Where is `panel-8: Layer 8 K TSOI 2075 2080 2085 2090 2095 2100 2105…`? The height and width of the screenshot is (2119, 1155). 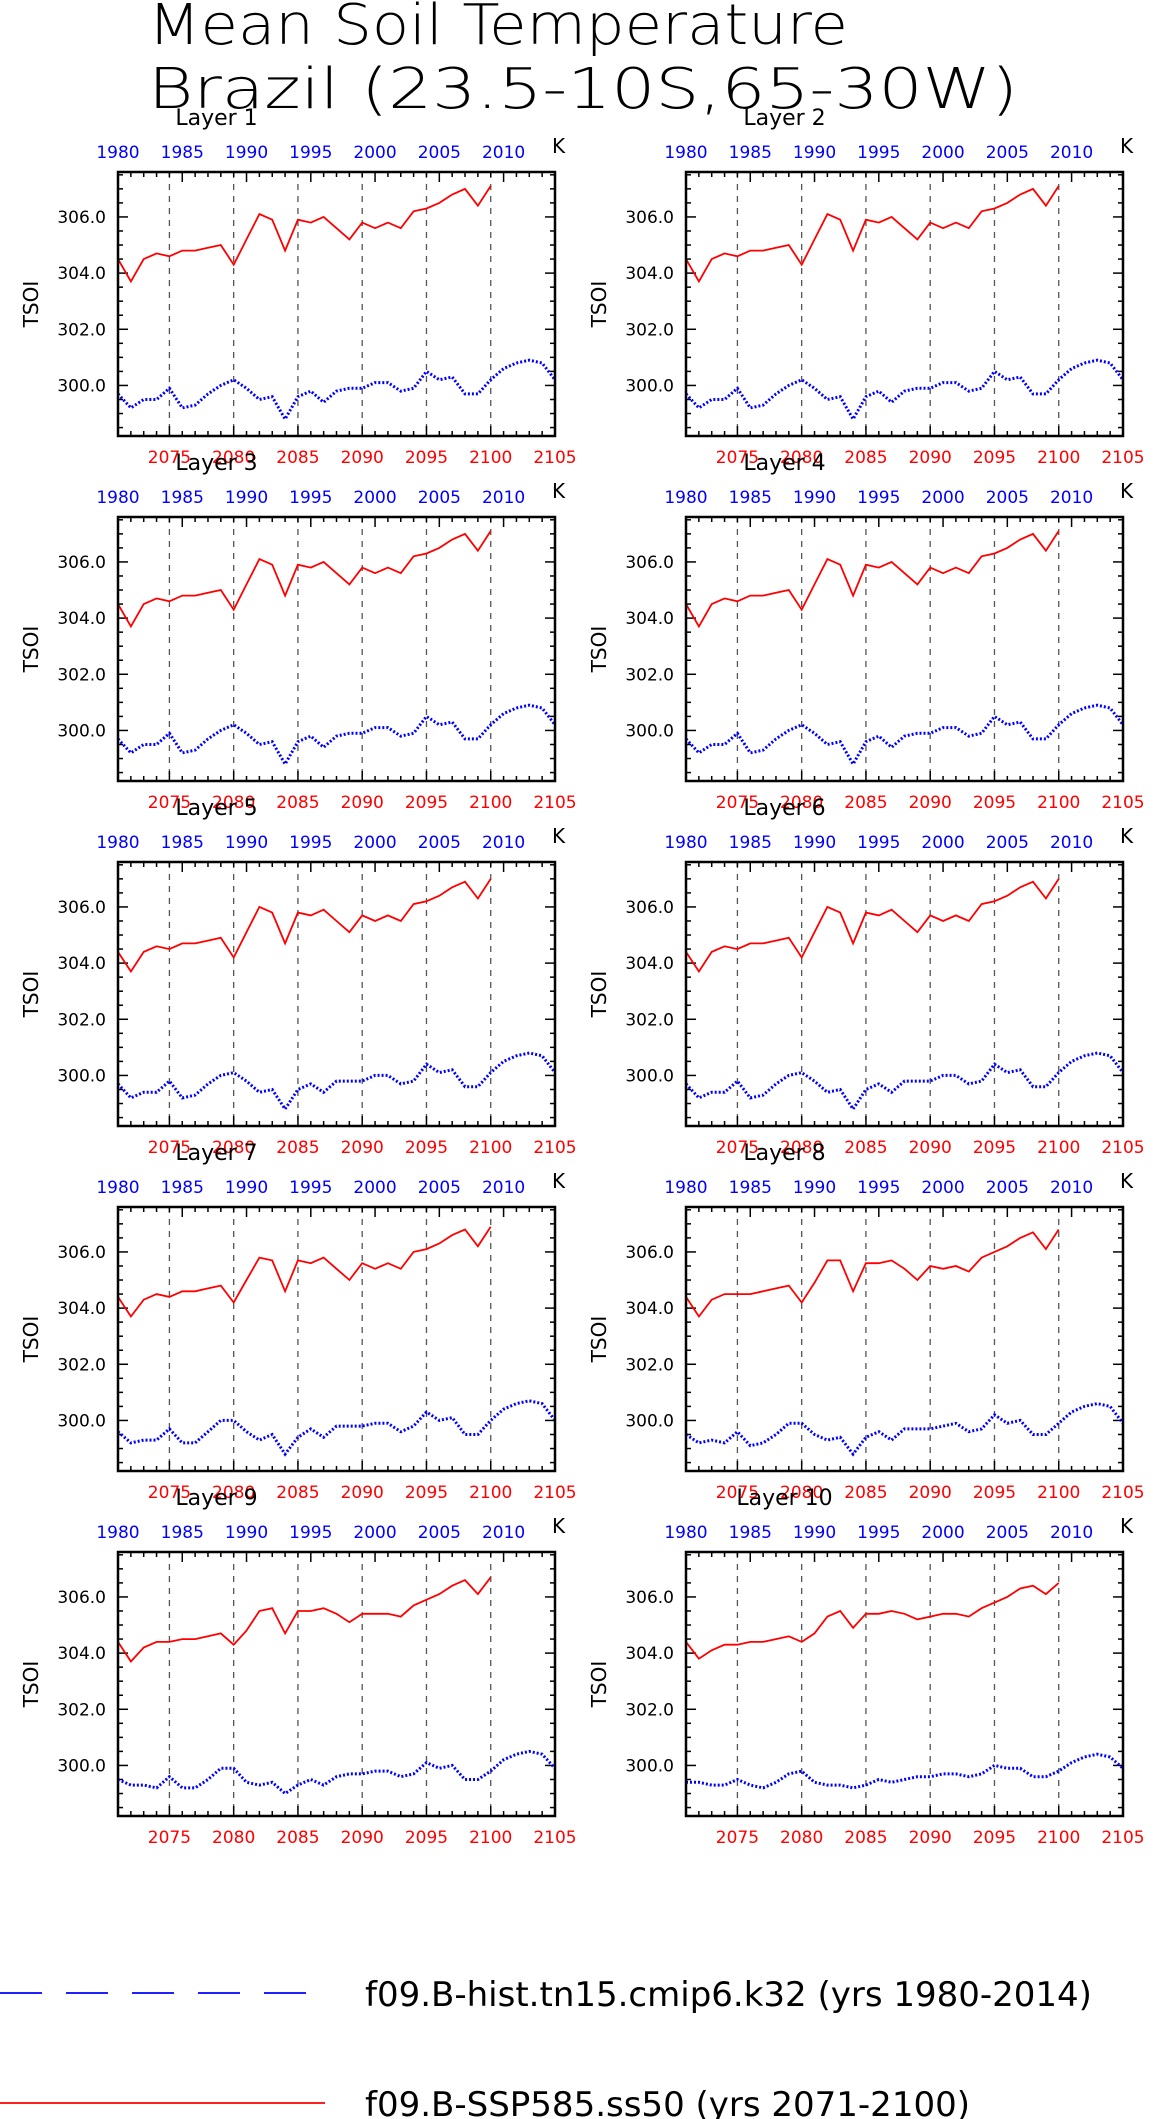 panel-8: Layer 8 K TSOI 2075 2080 2085 2090 2095 2100 2105… is located at coordinates (866, 1322).